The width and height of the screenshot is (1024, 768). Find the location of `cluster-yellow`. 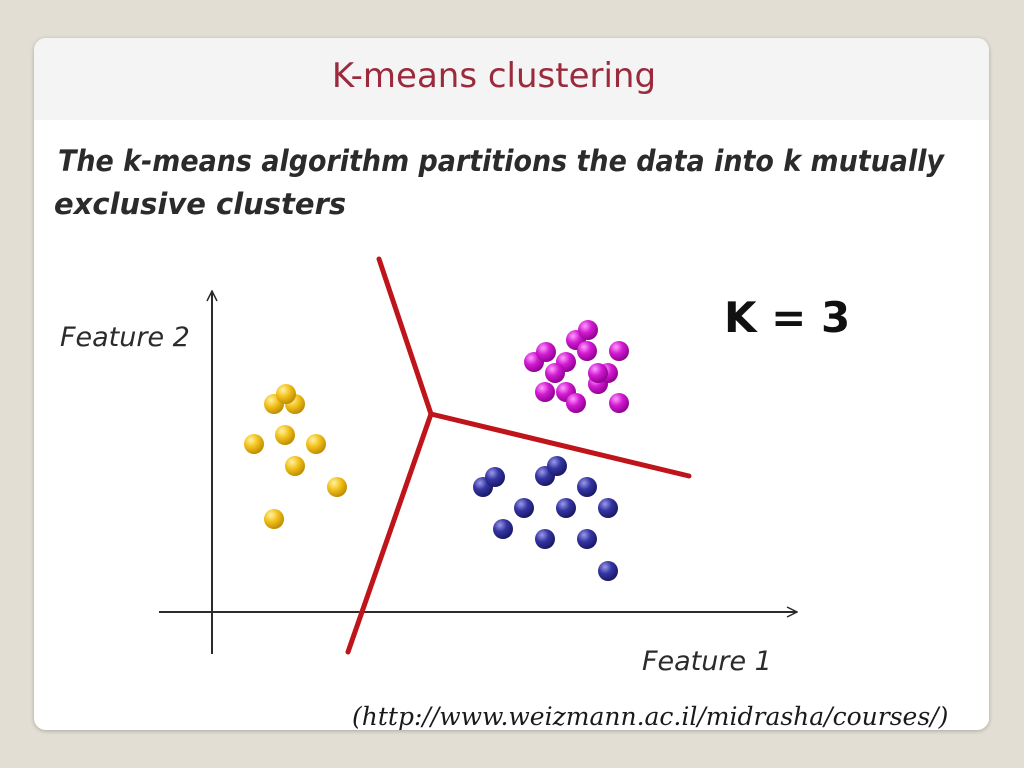

cluster-yellow is located at coordinates (295, 456).